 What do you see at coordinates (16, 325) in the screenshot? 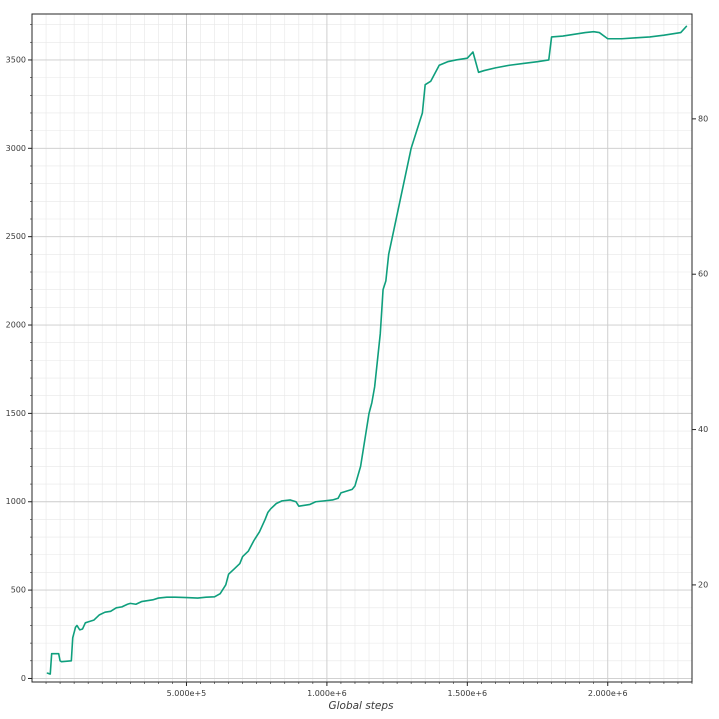
I see `svg-text: 2000` at bounding box center [16, 325].